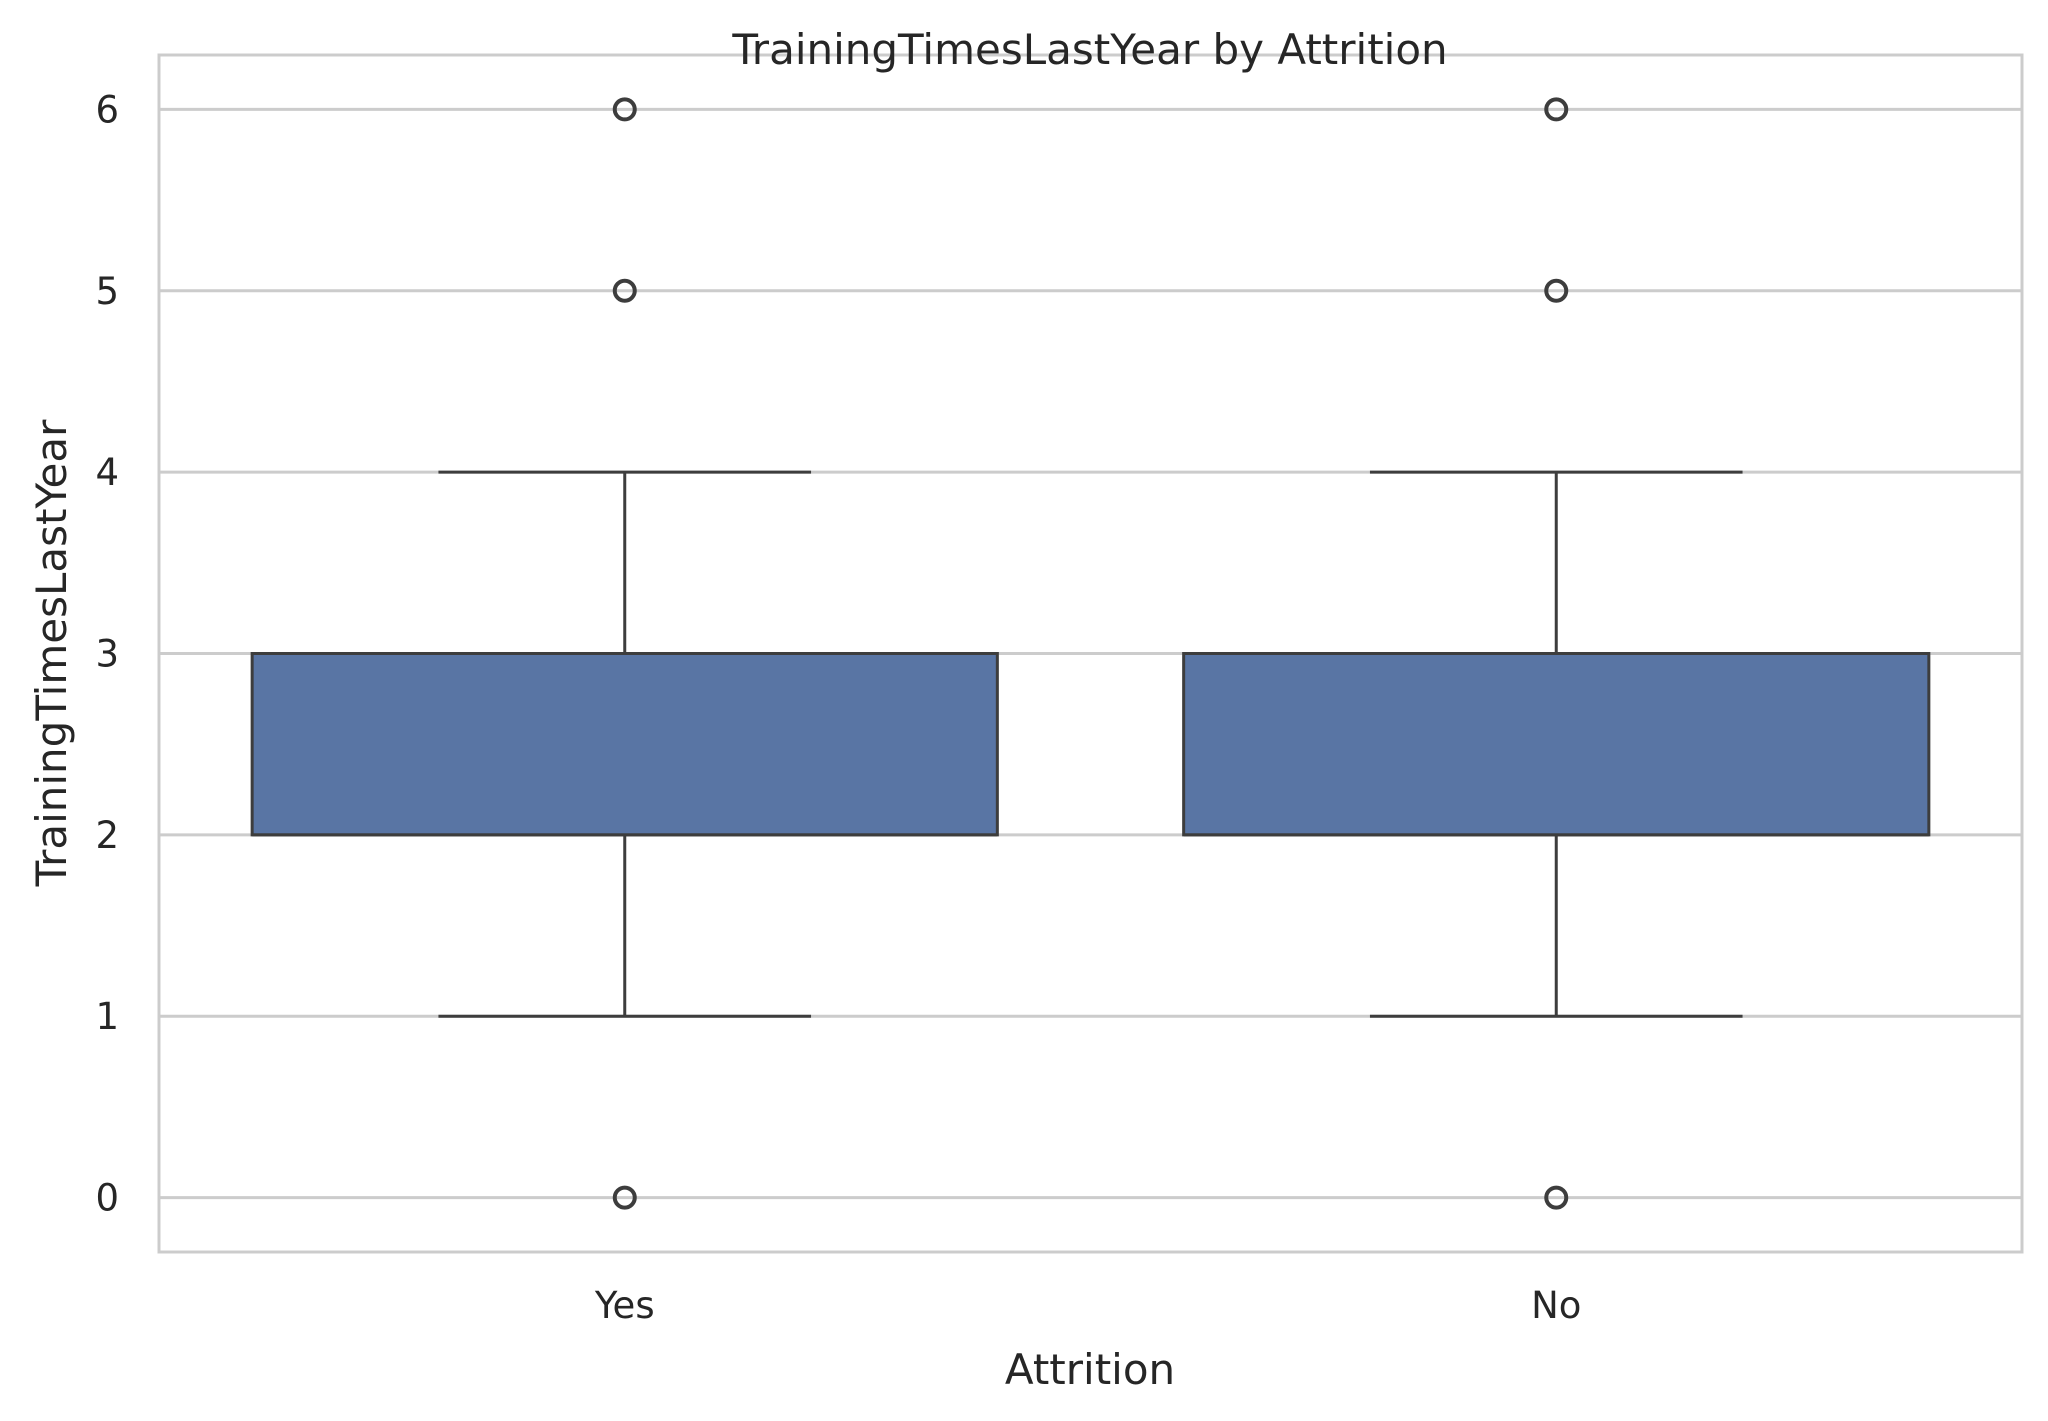  Describe the element at coordinates (624, 744) in the screenshot. I see `box-yes` at that location.